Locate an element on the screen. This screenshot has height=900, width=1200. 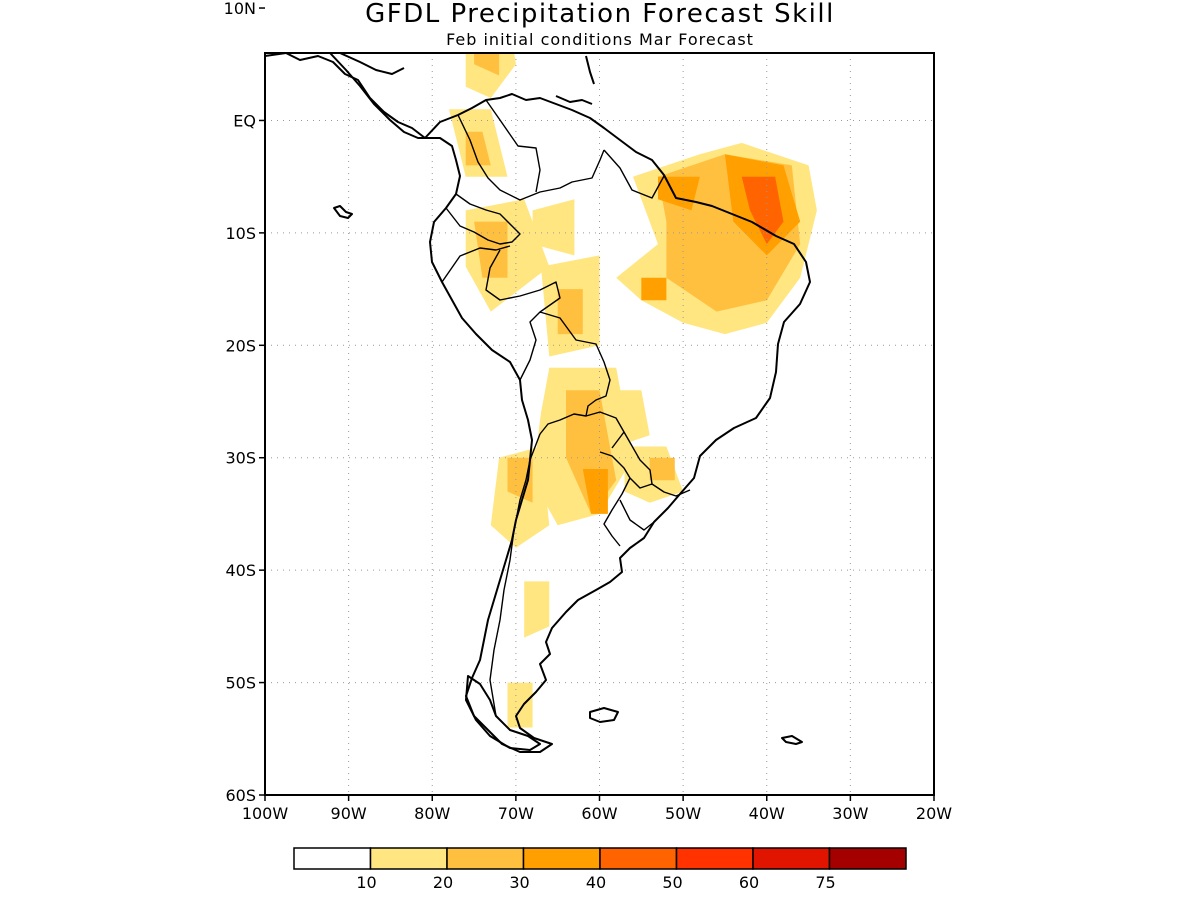
longitude-tick-labels: 100W 90W 80W 70W 60W 50W 40W 30W 20W is located at coordinates (597, 809).